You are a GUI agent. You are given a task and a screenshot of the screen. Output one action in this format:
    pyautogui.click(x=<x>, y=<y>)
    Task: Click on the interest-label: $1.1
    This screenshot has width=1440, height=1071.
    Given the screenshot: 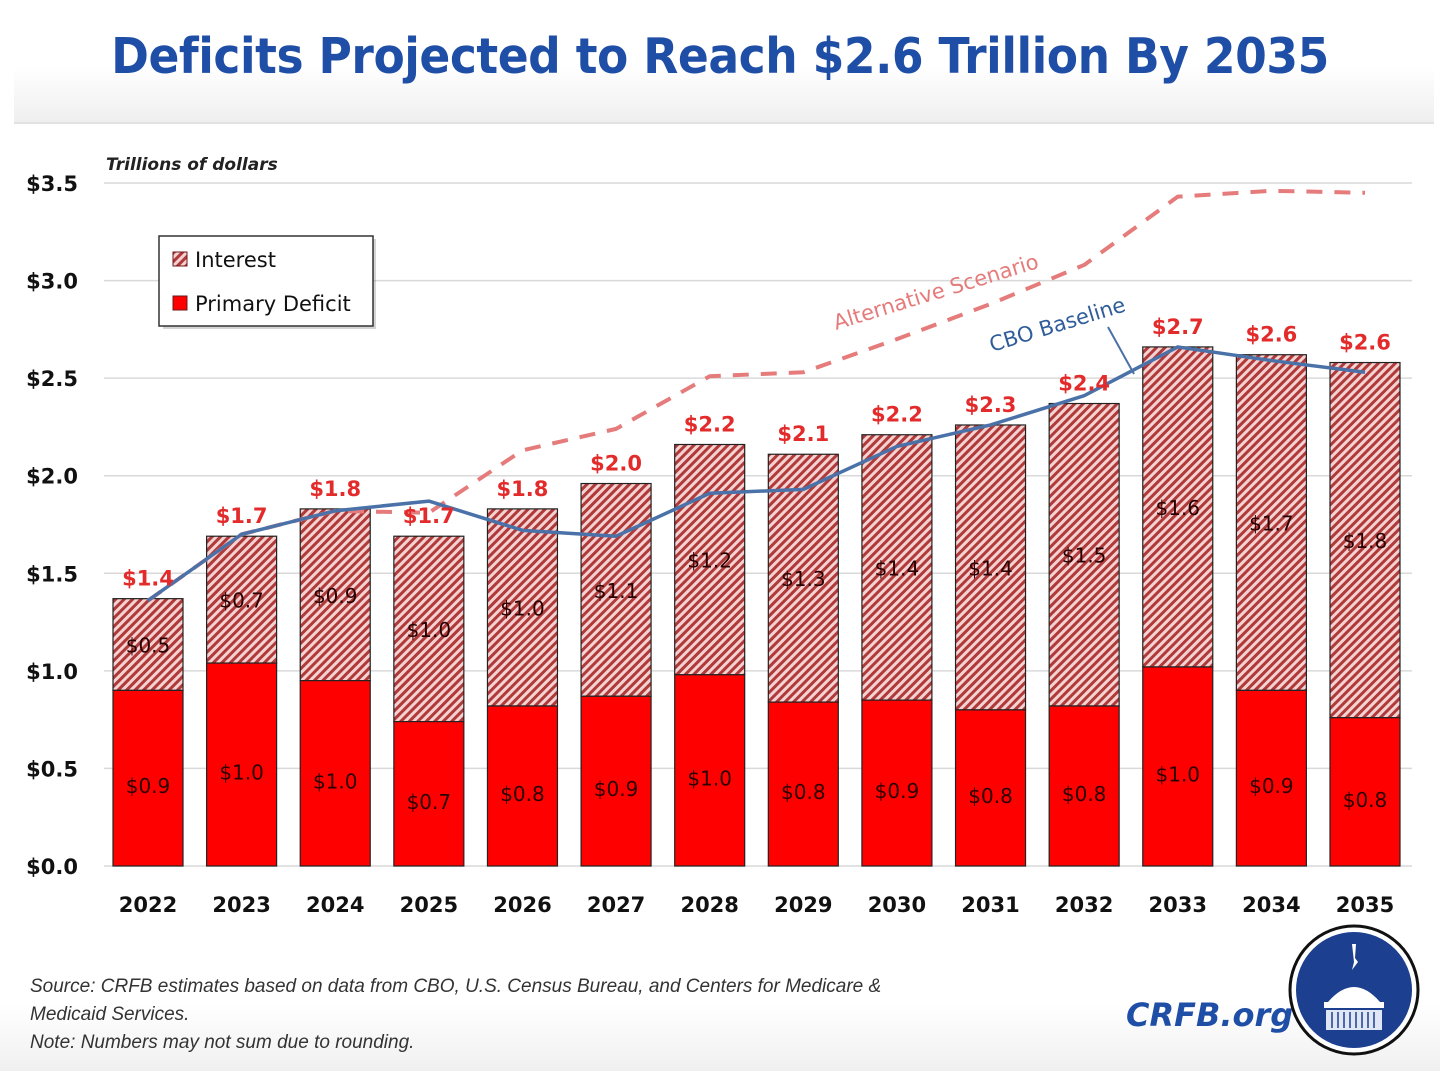 What is the action you would take?
    pyautogui.click(x=616, y=591)
    